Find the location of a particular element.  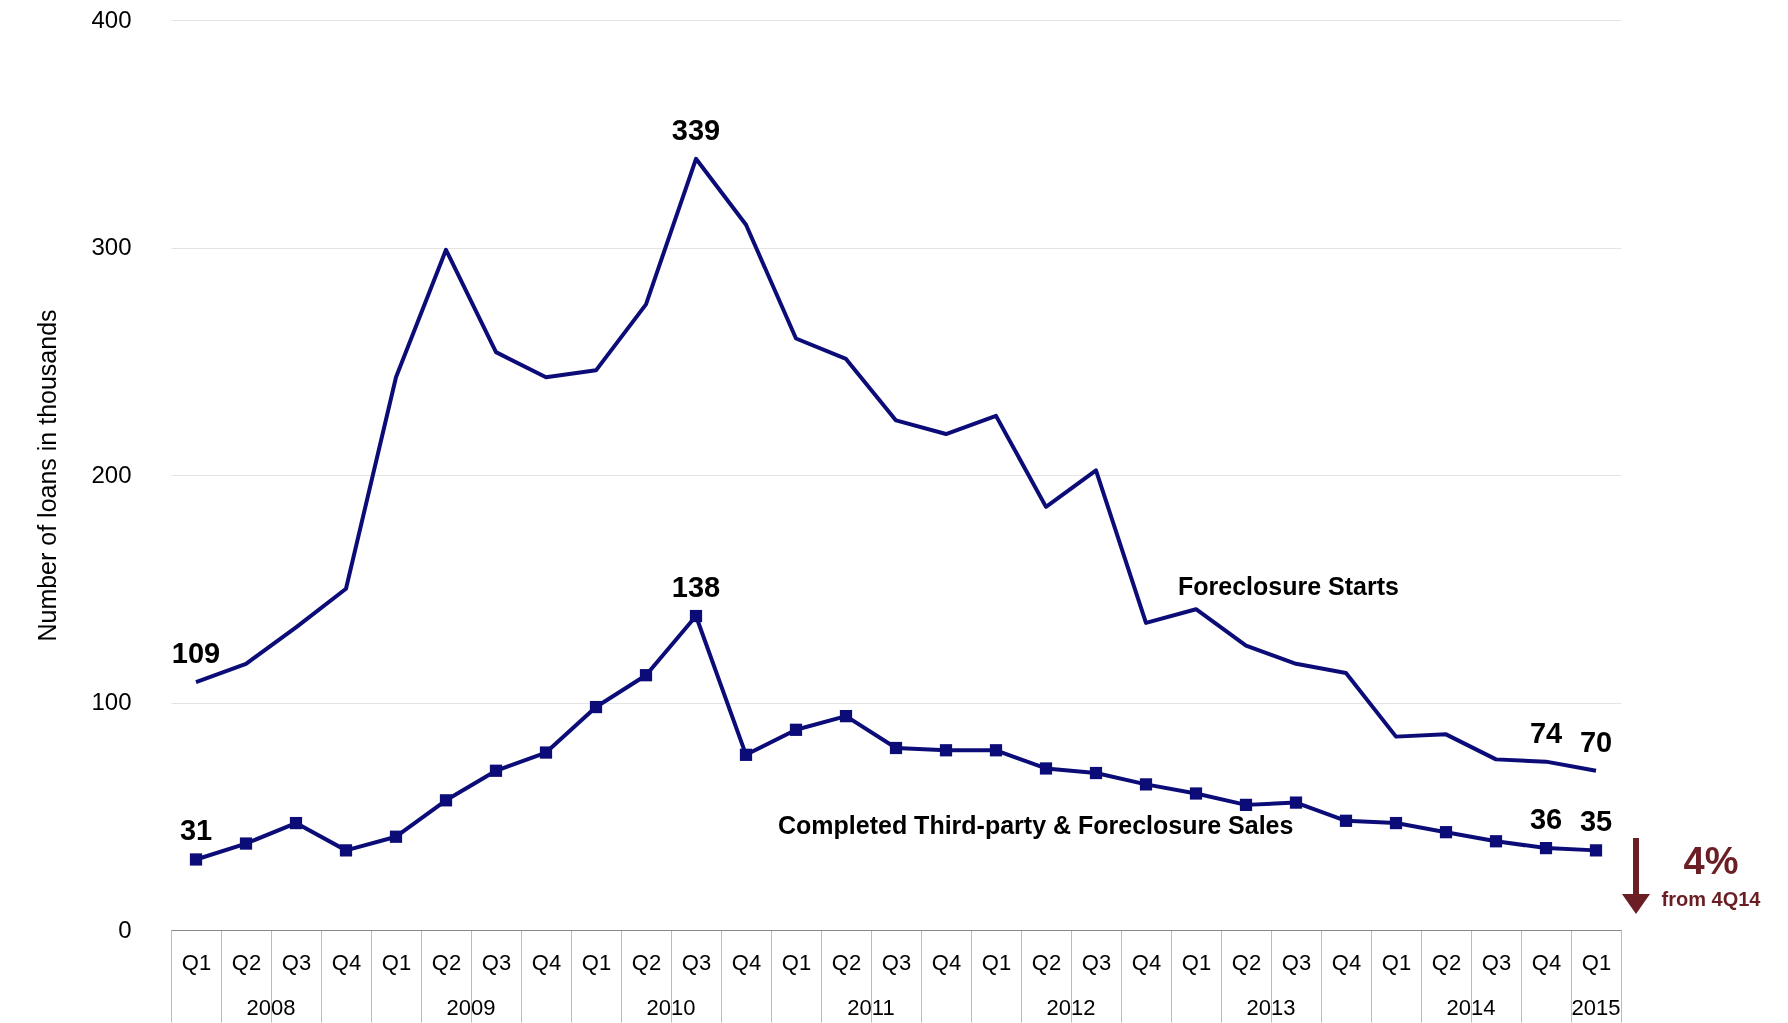

data-label: 109 is located at coordinates (196, 653).